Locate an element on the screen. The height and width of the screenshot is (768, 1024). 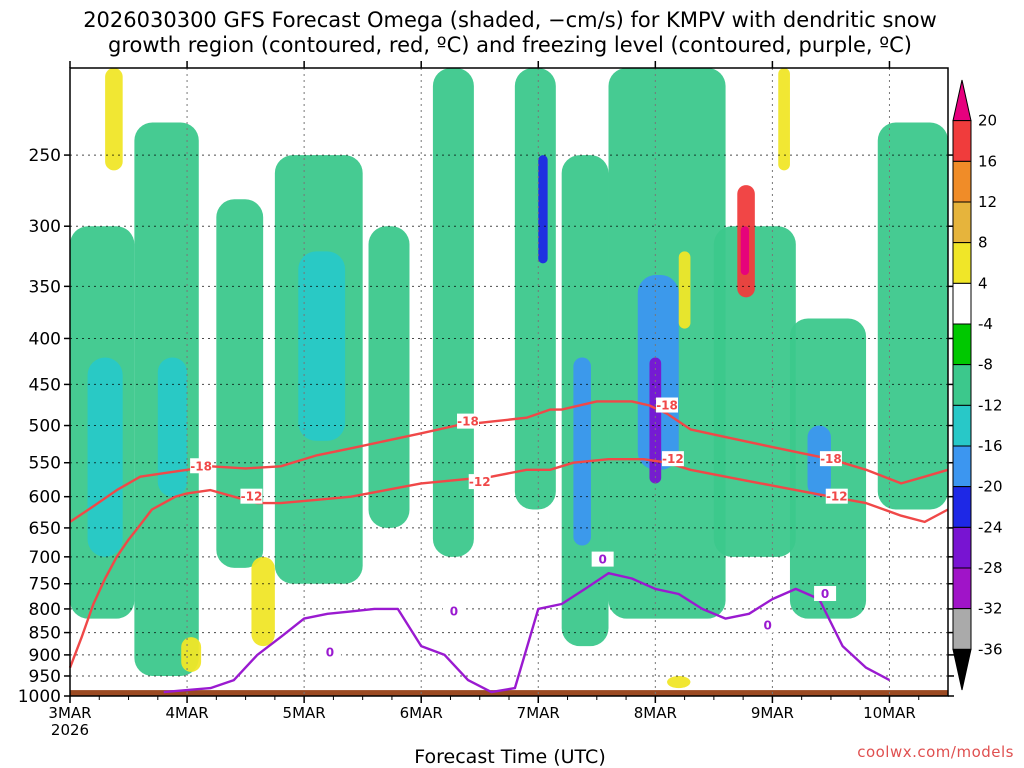
y-tick-label-12: 850 is located at coordinates (45, 634).